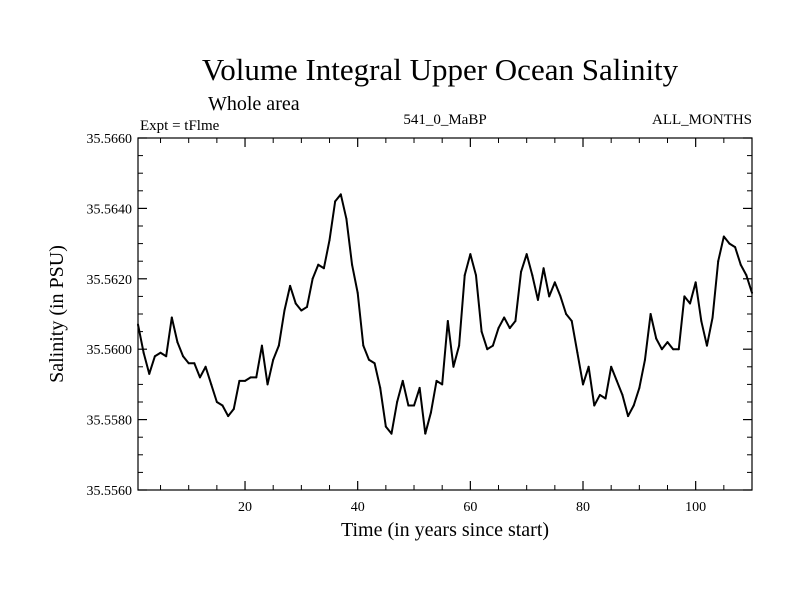 Image resolution: width=800 pixels, height=600 pixels. I want to click on x-tick-label: 60, so click(470, 507).